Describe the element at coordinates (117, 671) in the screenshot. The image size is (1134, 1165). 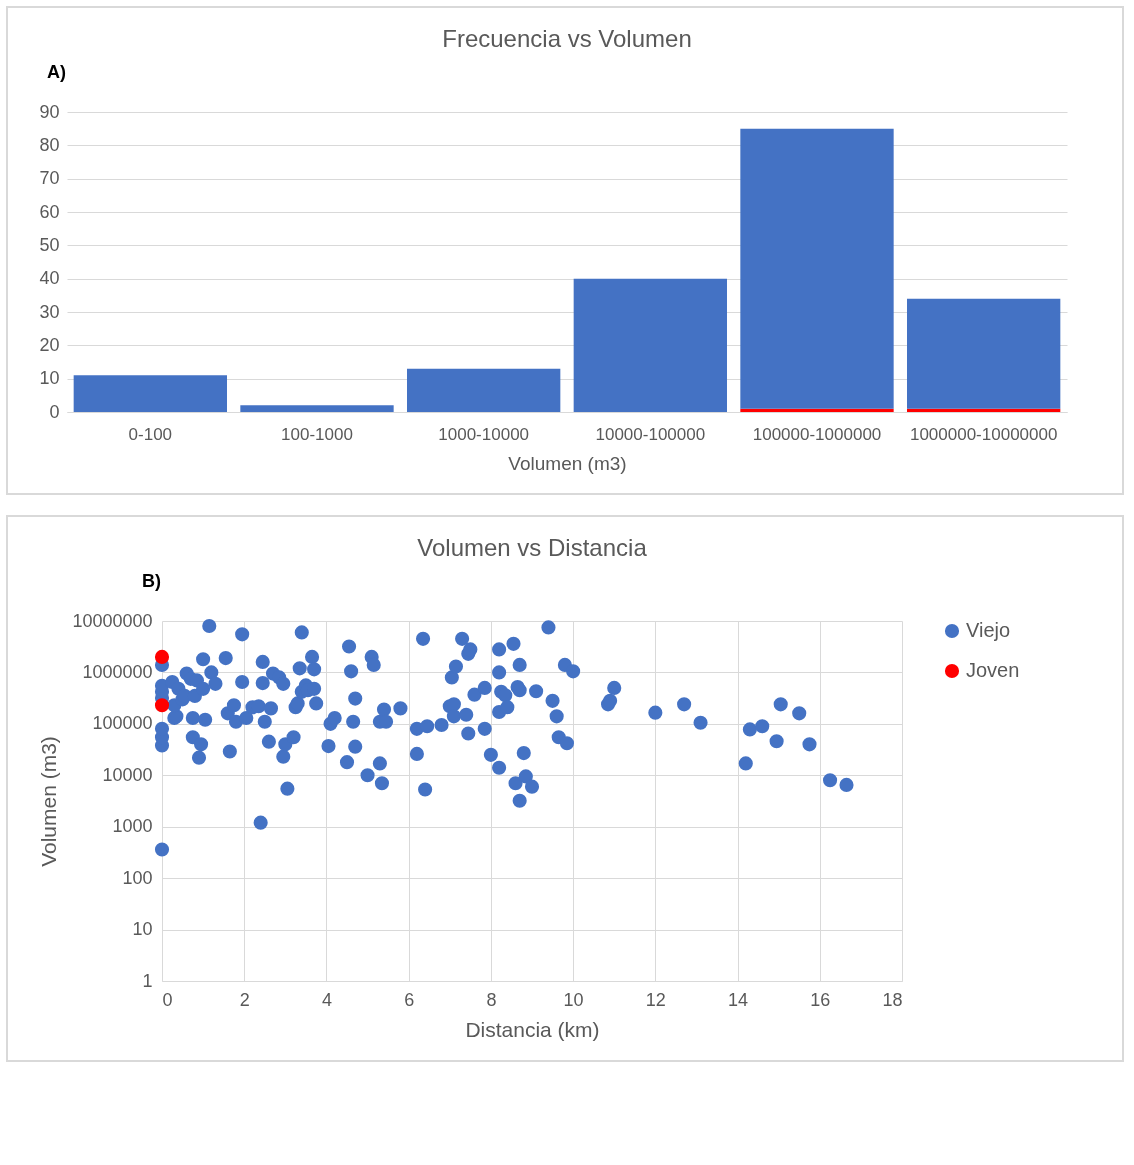
I see `y-tick-label: 1000000` at that location.